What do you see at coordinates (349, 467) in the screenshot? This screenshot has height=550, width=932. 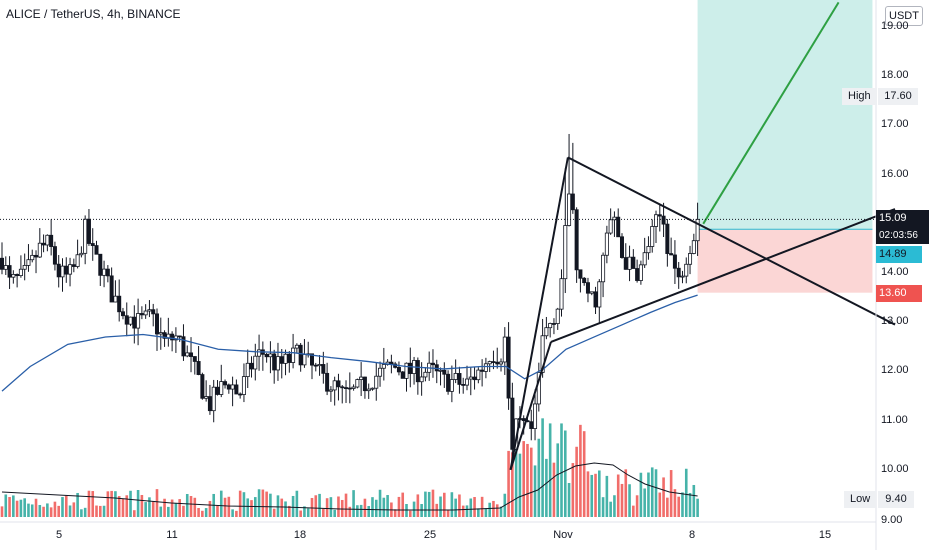 I see `volume-bars` at bounding box center [349, 467].